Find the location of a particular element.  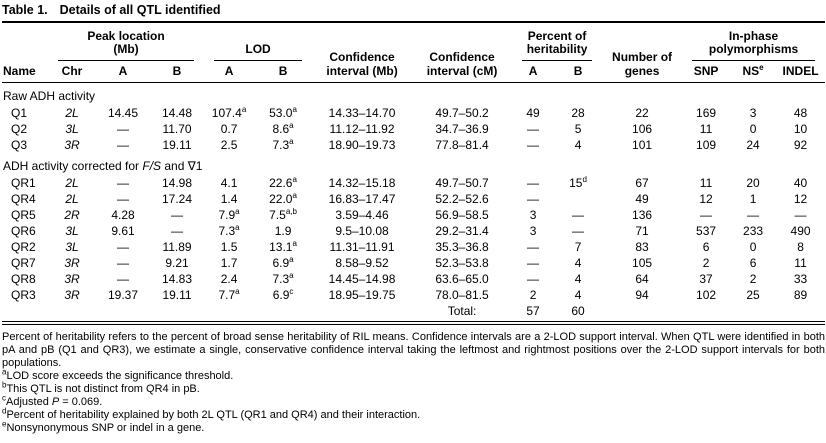

total-cell: 57 is located at coordinates (533, 311).